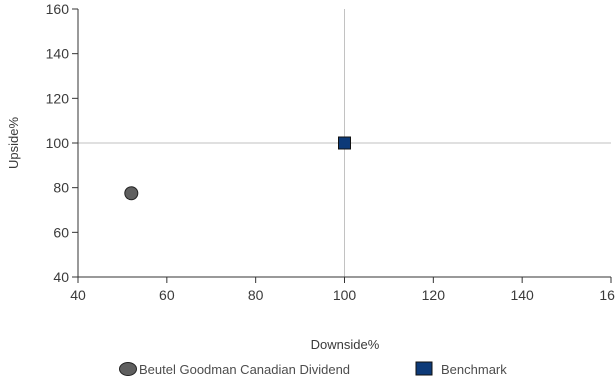 The height and width of the screenshot is (377, 615). I want to click on x-tick-label: 160, so click(607, 295).